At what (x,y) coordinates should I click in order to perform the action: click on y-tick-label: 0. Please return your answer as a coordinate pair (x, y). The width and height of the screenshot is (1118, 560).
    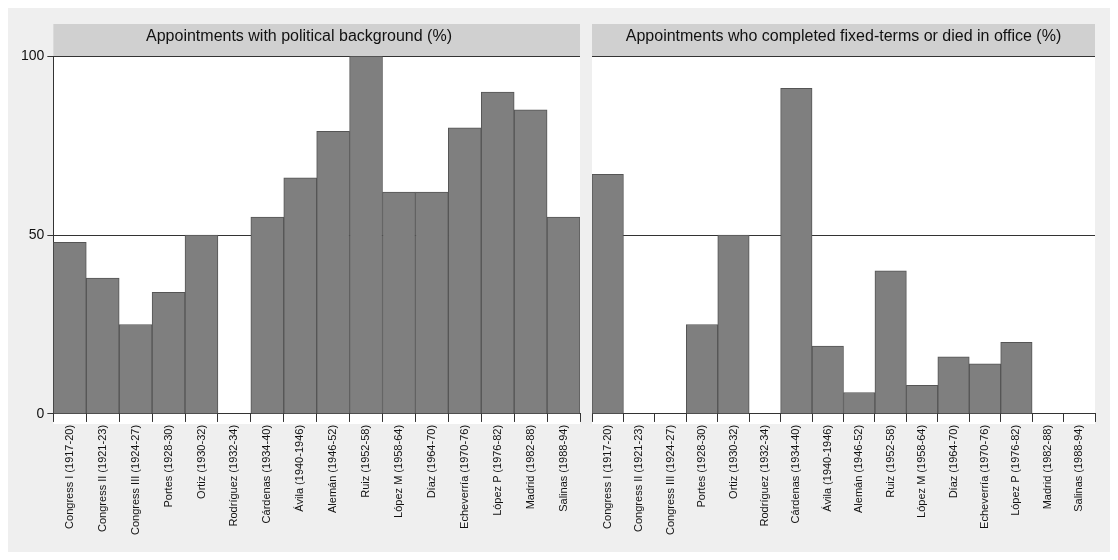
    Looking at the image, I should click on (40, 412).